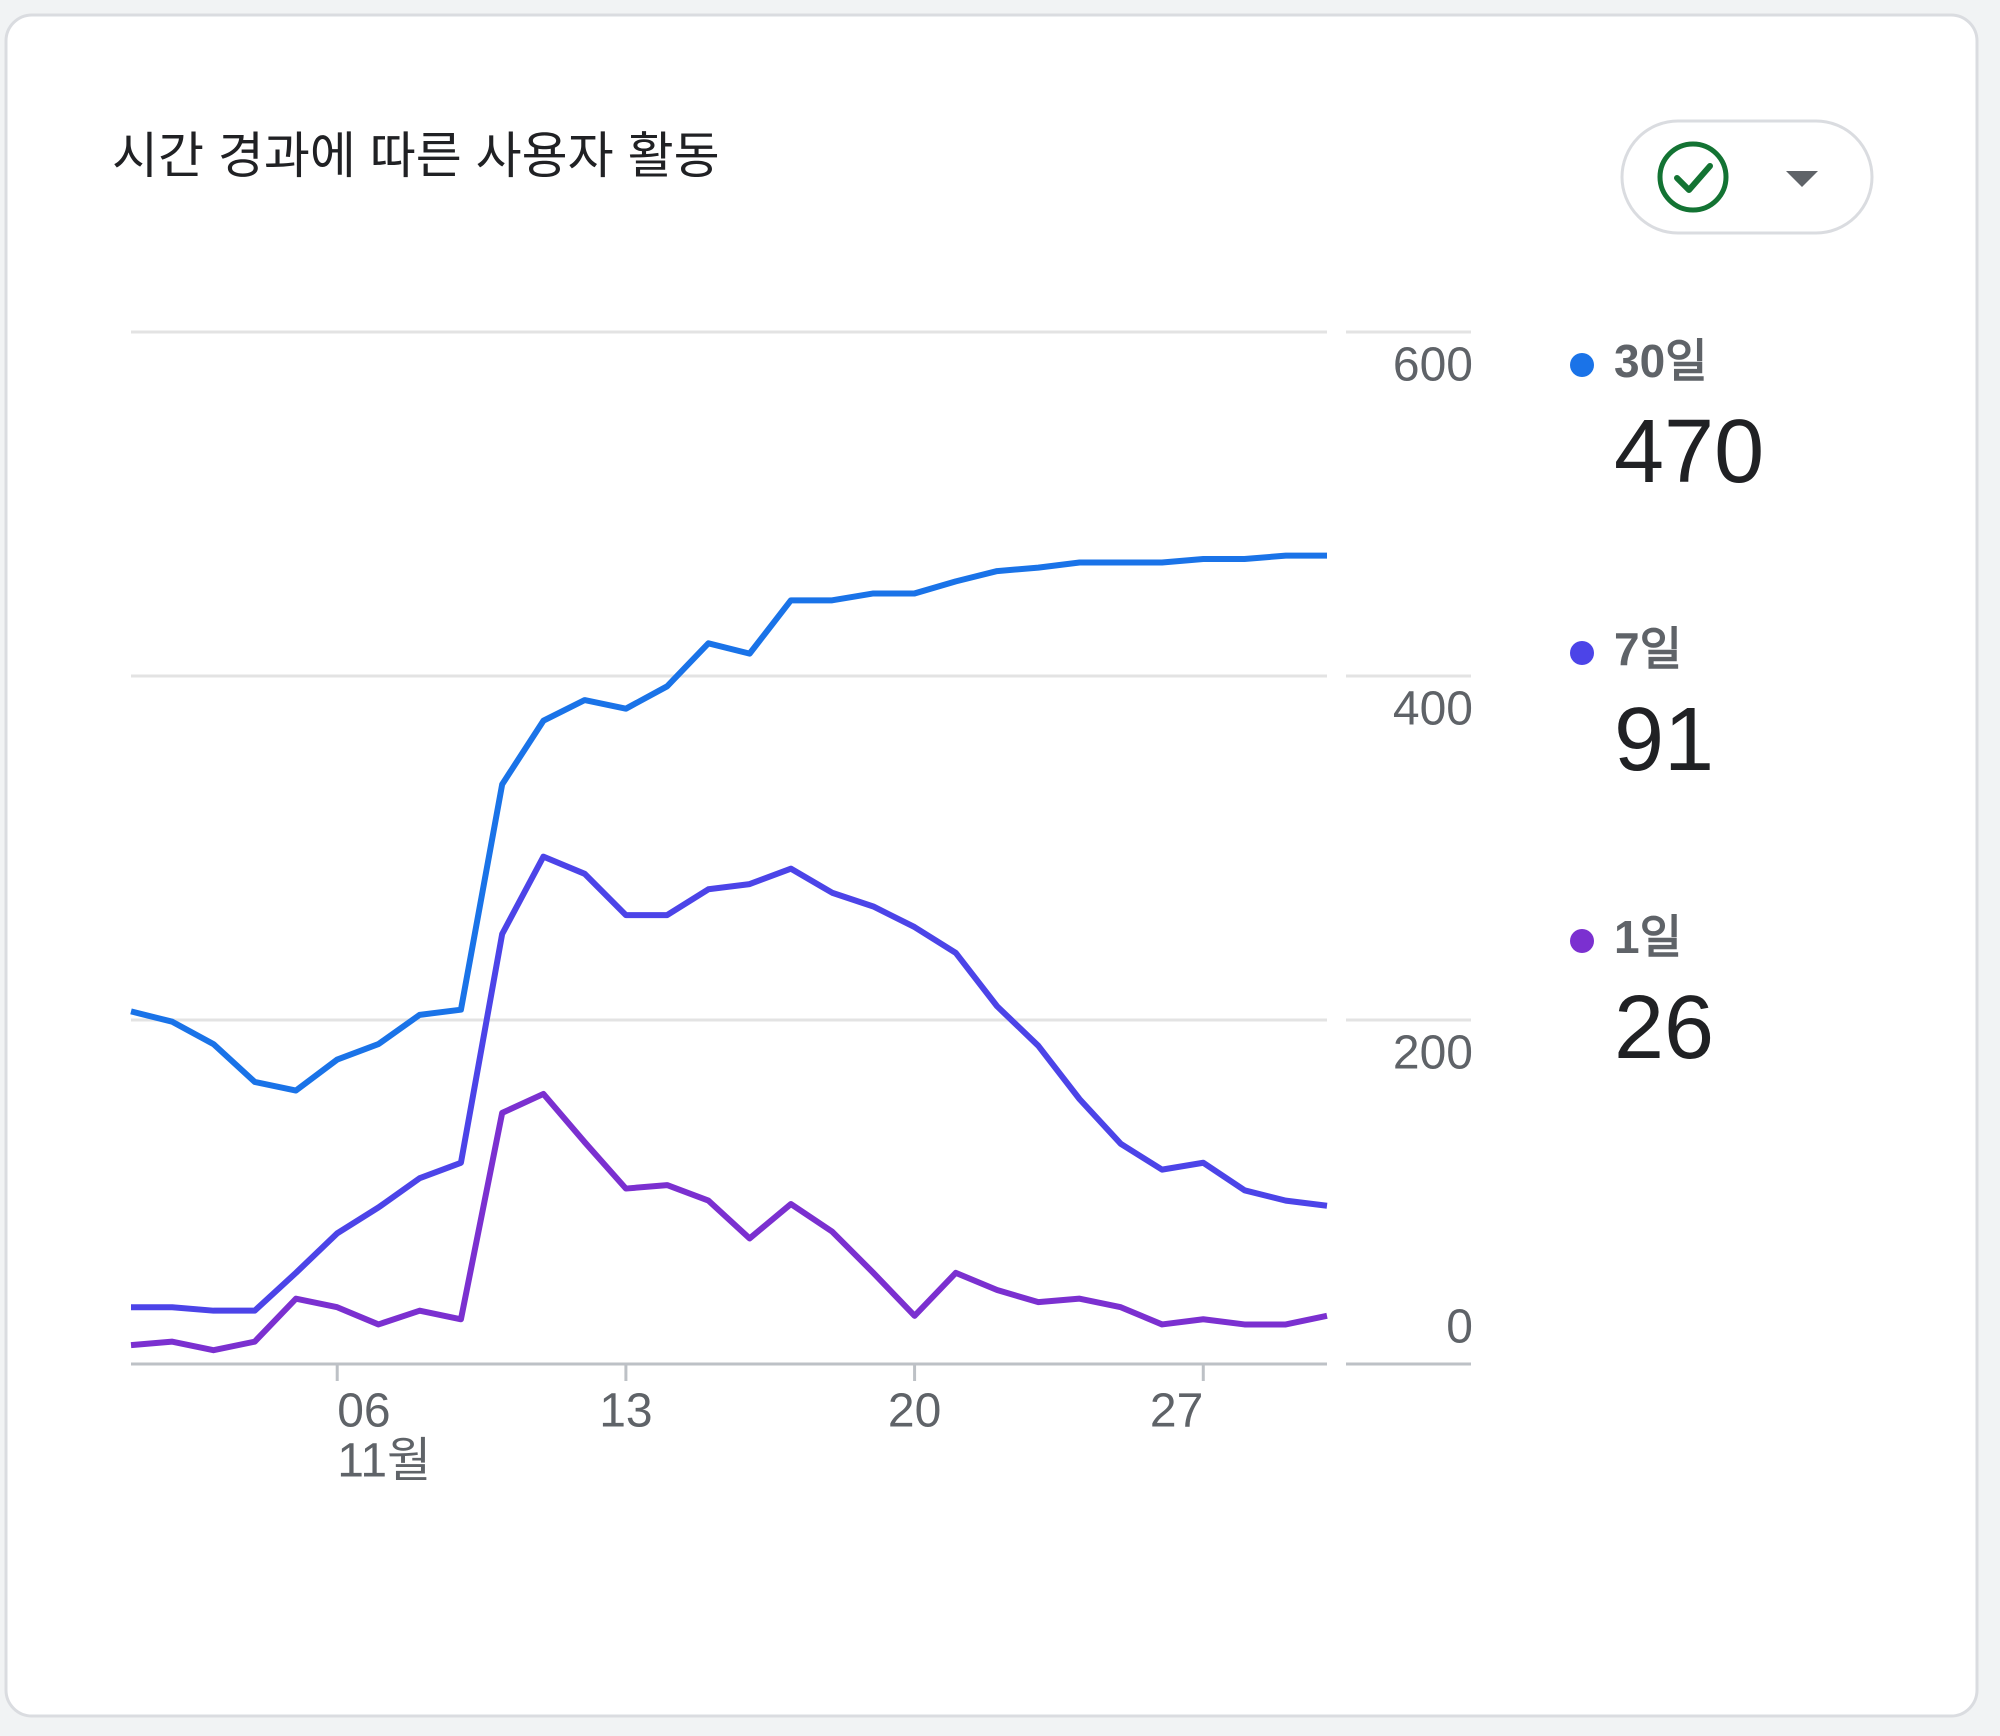  I want to click on x-tick-label: 06, so click(363, 1411).